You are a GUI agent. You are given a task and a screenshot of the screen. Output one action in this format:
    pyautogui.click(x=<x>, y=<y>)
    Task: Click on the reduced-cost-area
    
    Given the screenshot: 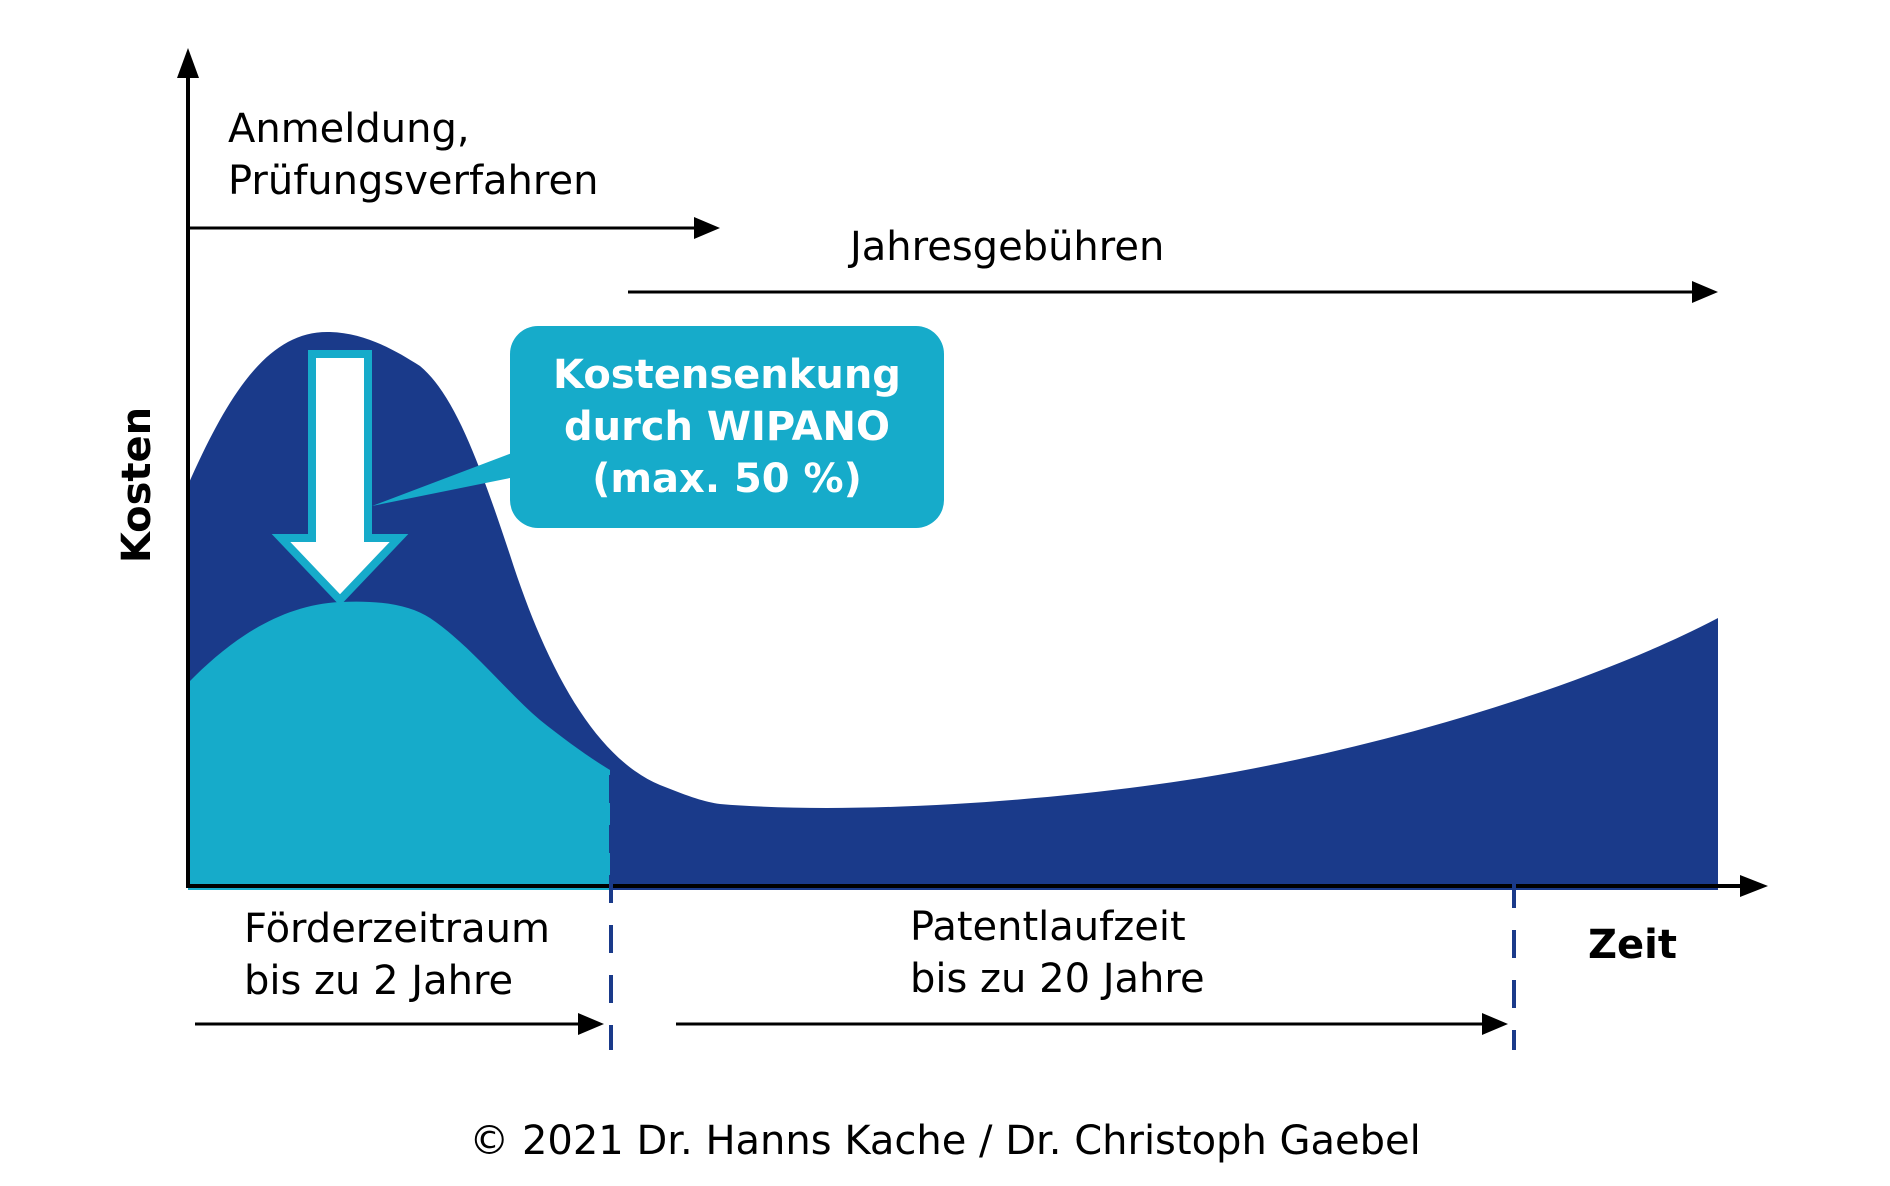 What is the action you would take?
    pyautogui.click(x=399, y=745)
    